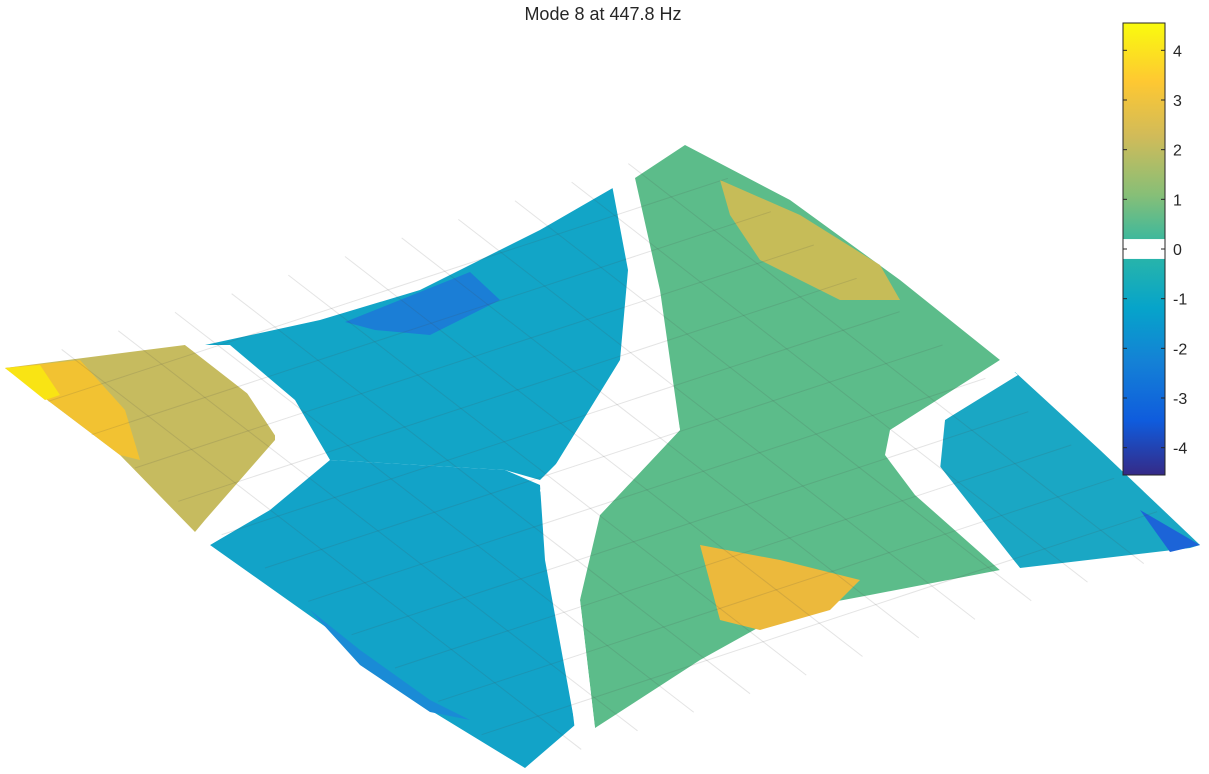  Describe the element at coordinates (32, 382) in the screenshot. I see `surface-region-left-tip` at that location.